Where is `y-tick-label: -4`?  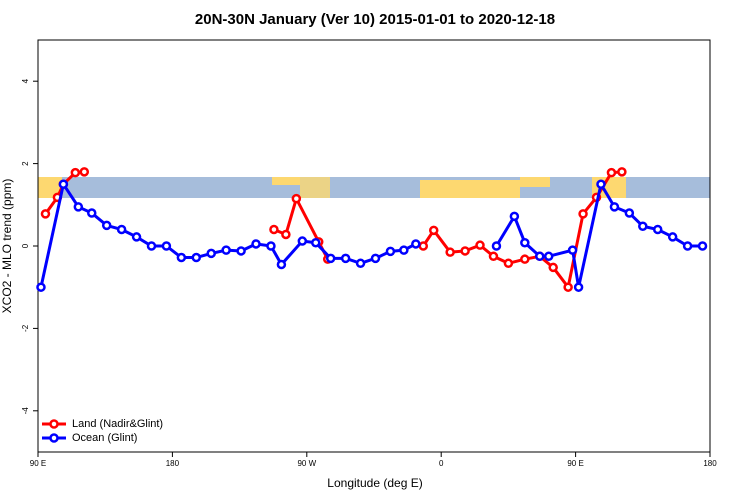
y-tick-label: -4 is located at coordinates (25, 411).